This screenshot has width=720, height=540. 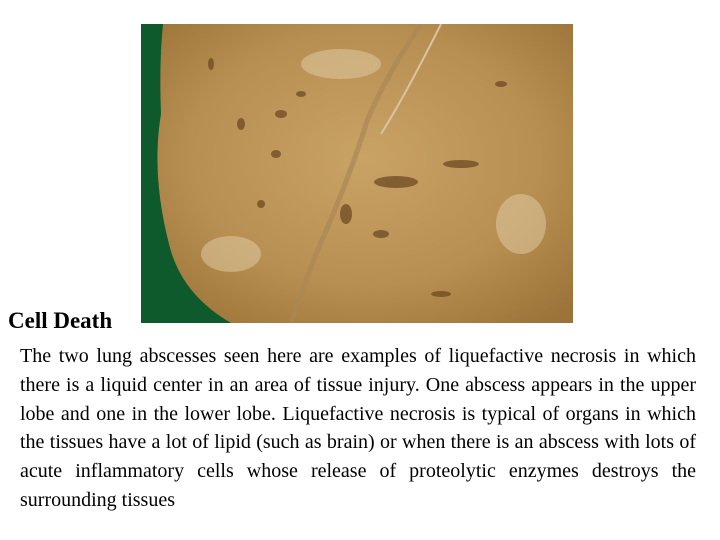 What do you see at coordinates (60, 320) in the screenshot?
I see `slide-title: Cell Death` at bounding box center [60, 320].